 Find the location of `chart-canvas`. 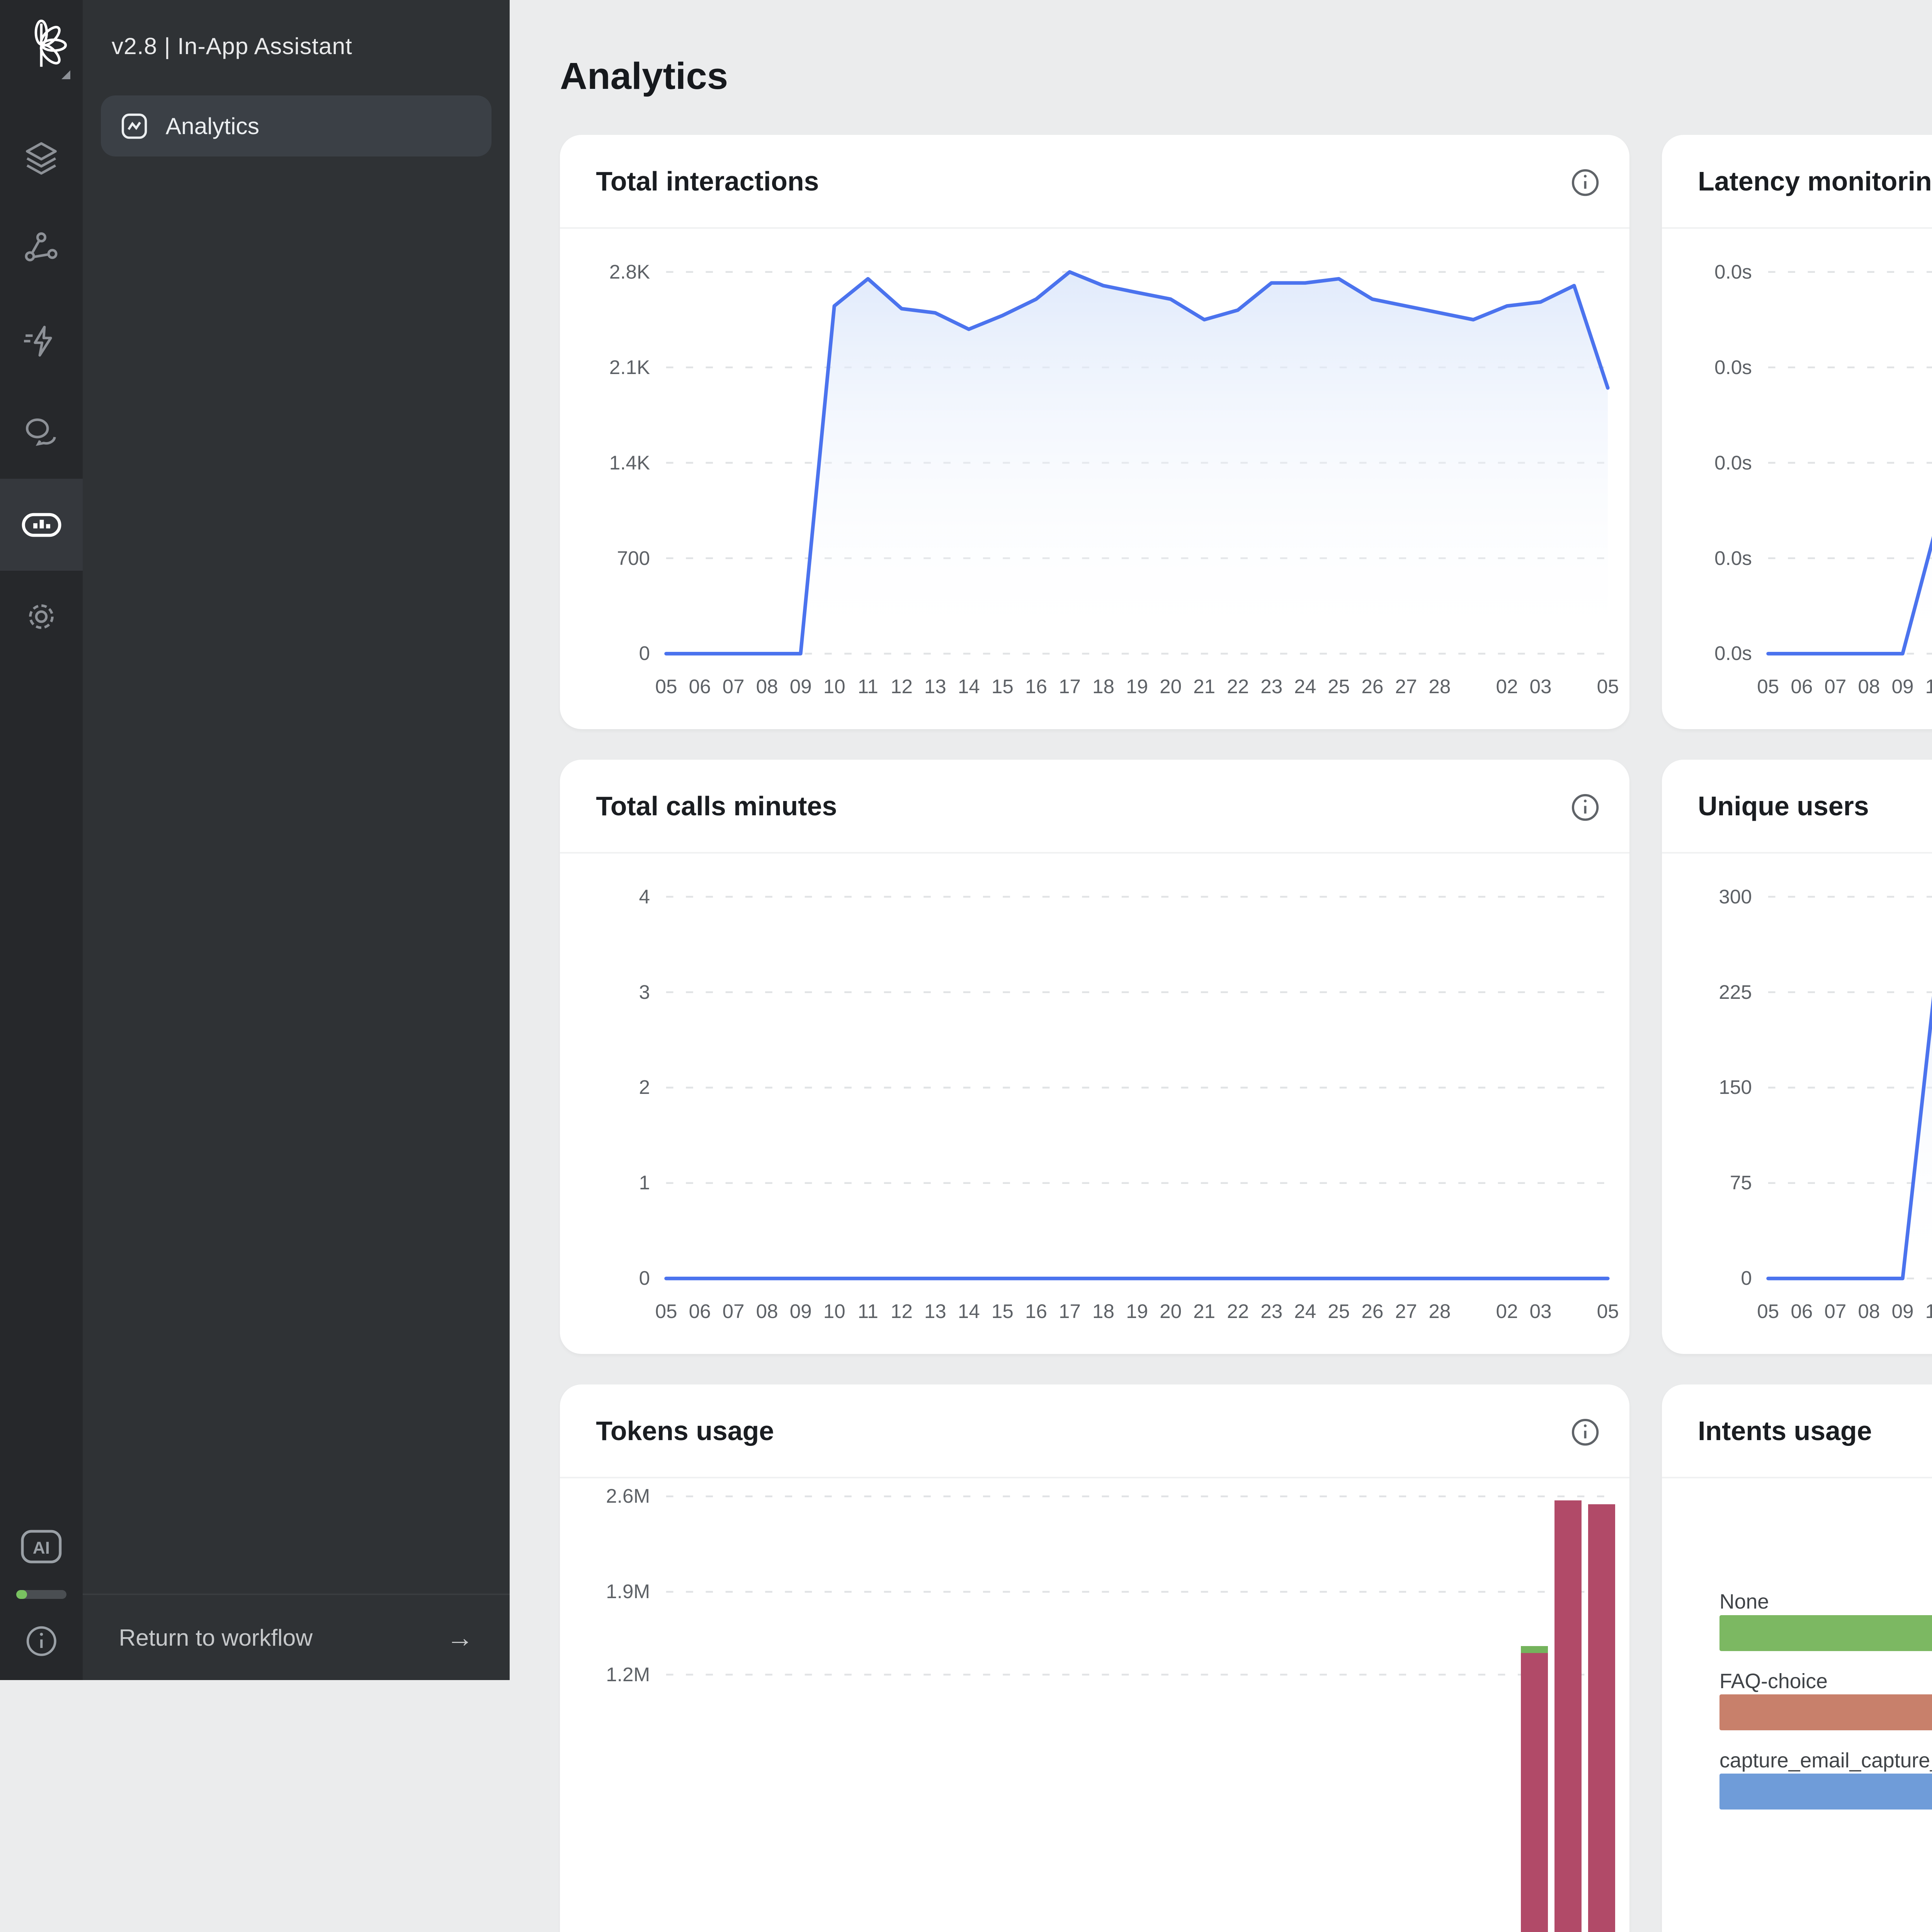

chart-canvas is located at coordinates (1137, 1585).